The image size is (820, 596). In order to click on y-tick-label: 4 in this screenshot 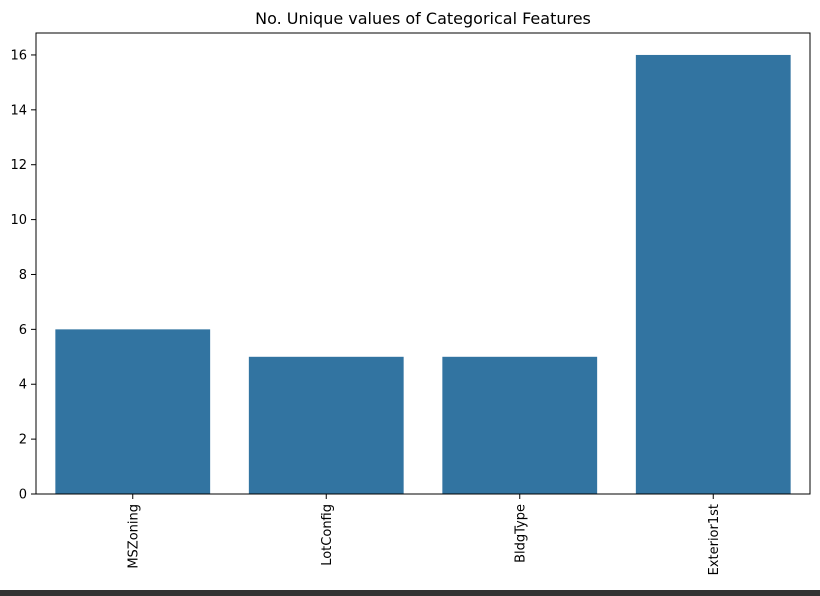, I will do `click(23, 385)`.